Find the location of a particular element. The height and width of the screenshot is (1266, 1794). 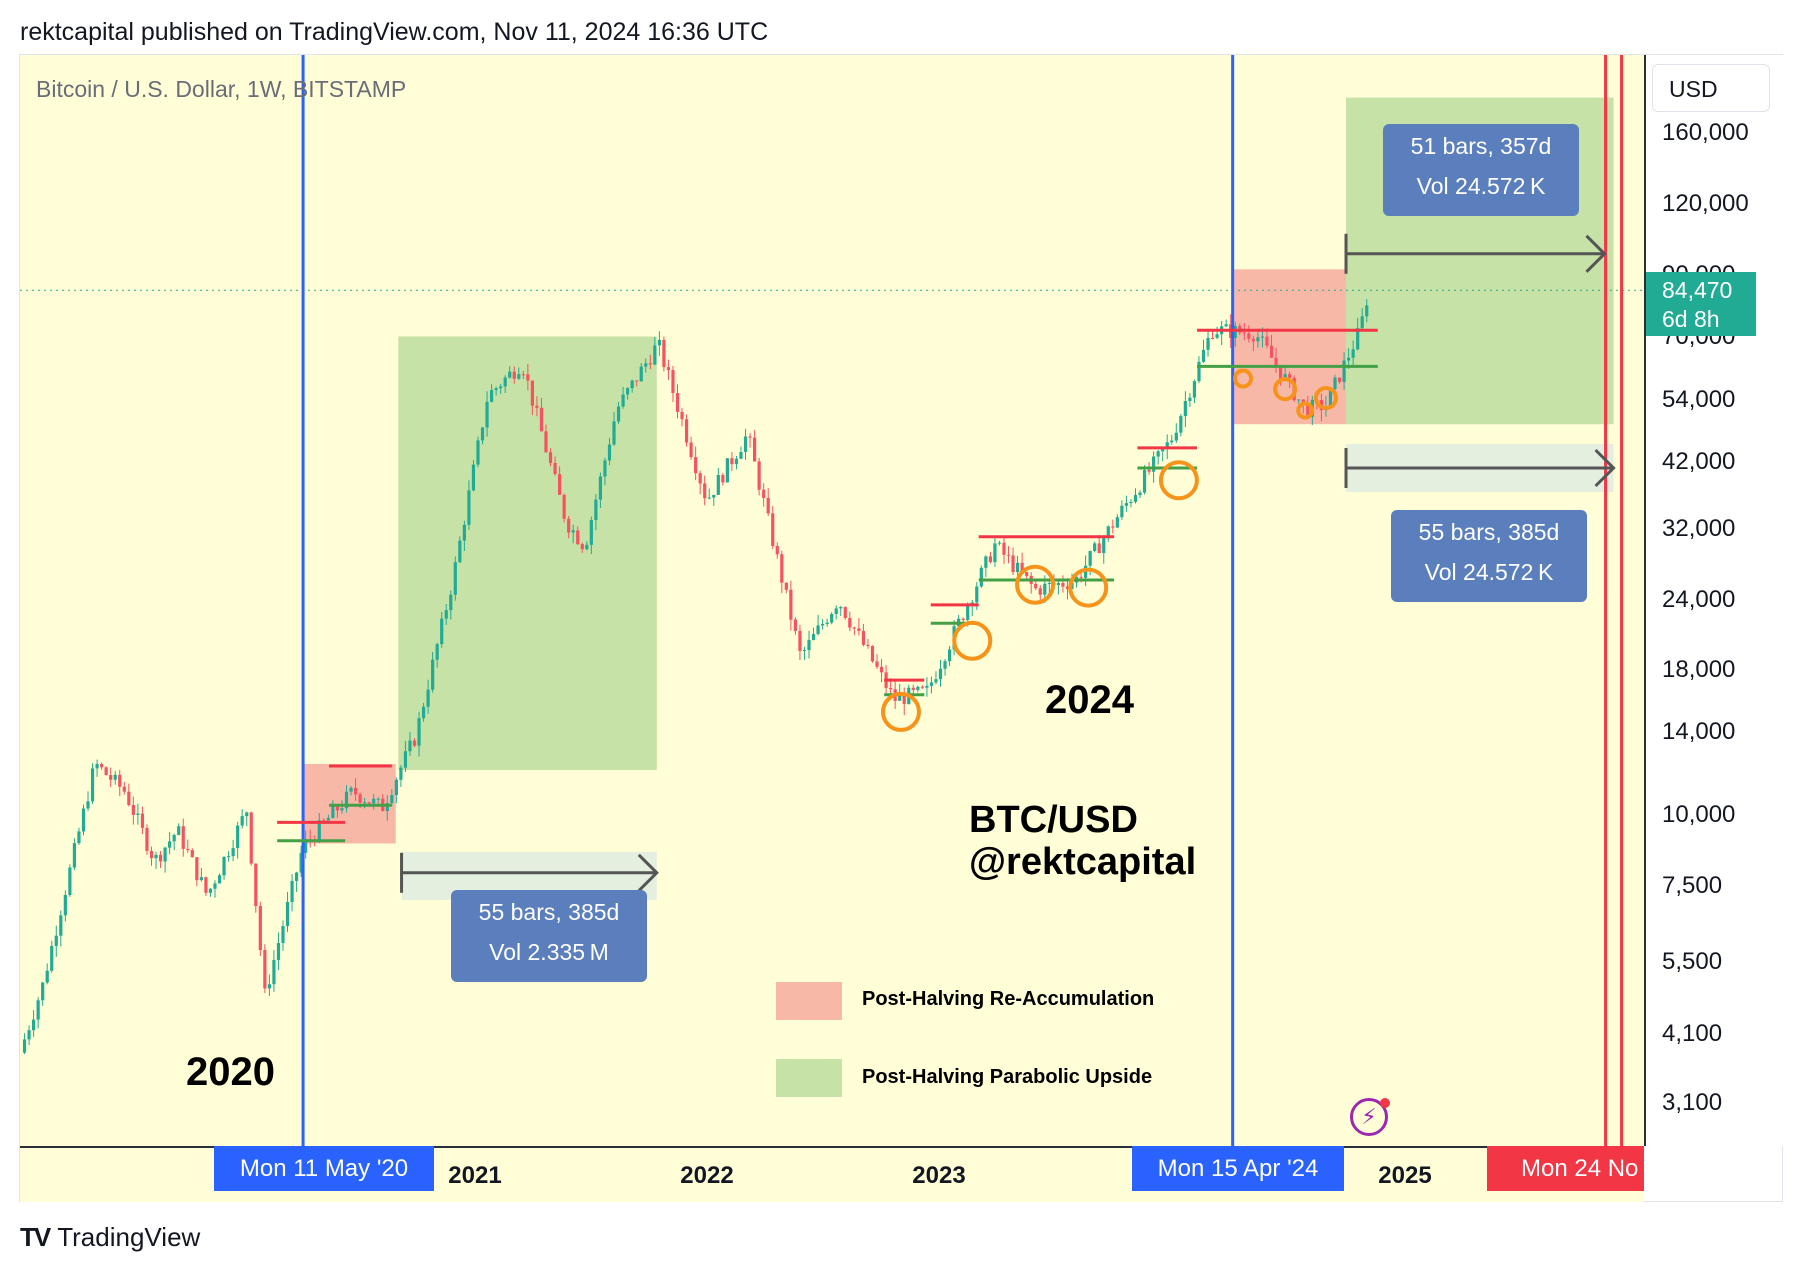

footer: TV TradingView is located at coordinates (110, 1237).